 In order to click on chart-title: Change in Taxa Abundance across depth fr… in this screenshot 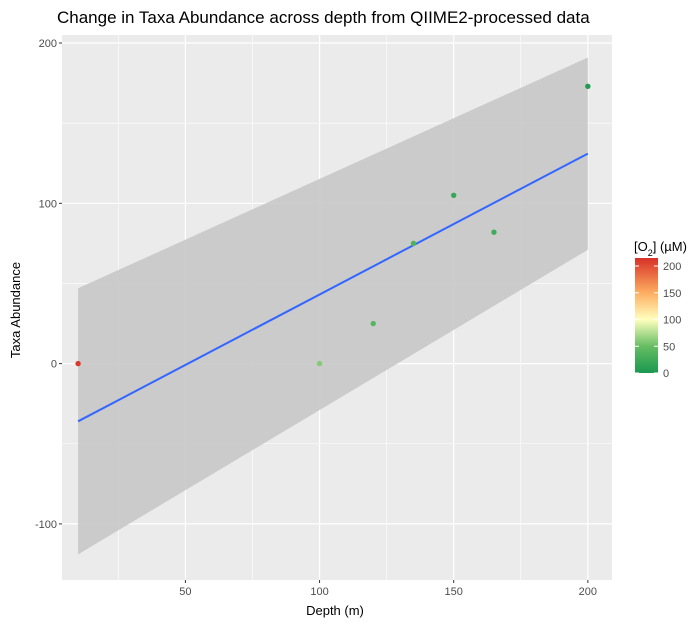, I will do `click(323, 17)`.